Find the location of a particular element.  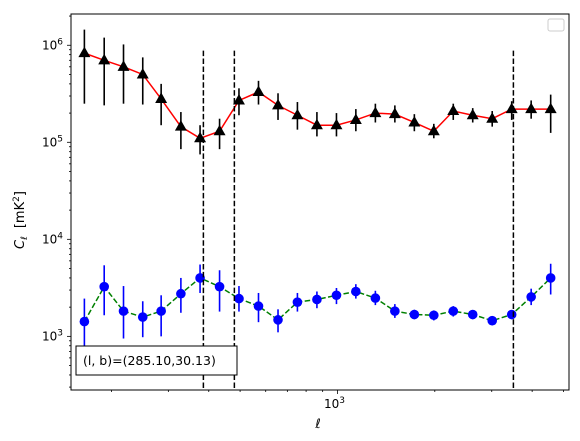

y-axis-label-symbol: C is located at coordinates (20, 244).